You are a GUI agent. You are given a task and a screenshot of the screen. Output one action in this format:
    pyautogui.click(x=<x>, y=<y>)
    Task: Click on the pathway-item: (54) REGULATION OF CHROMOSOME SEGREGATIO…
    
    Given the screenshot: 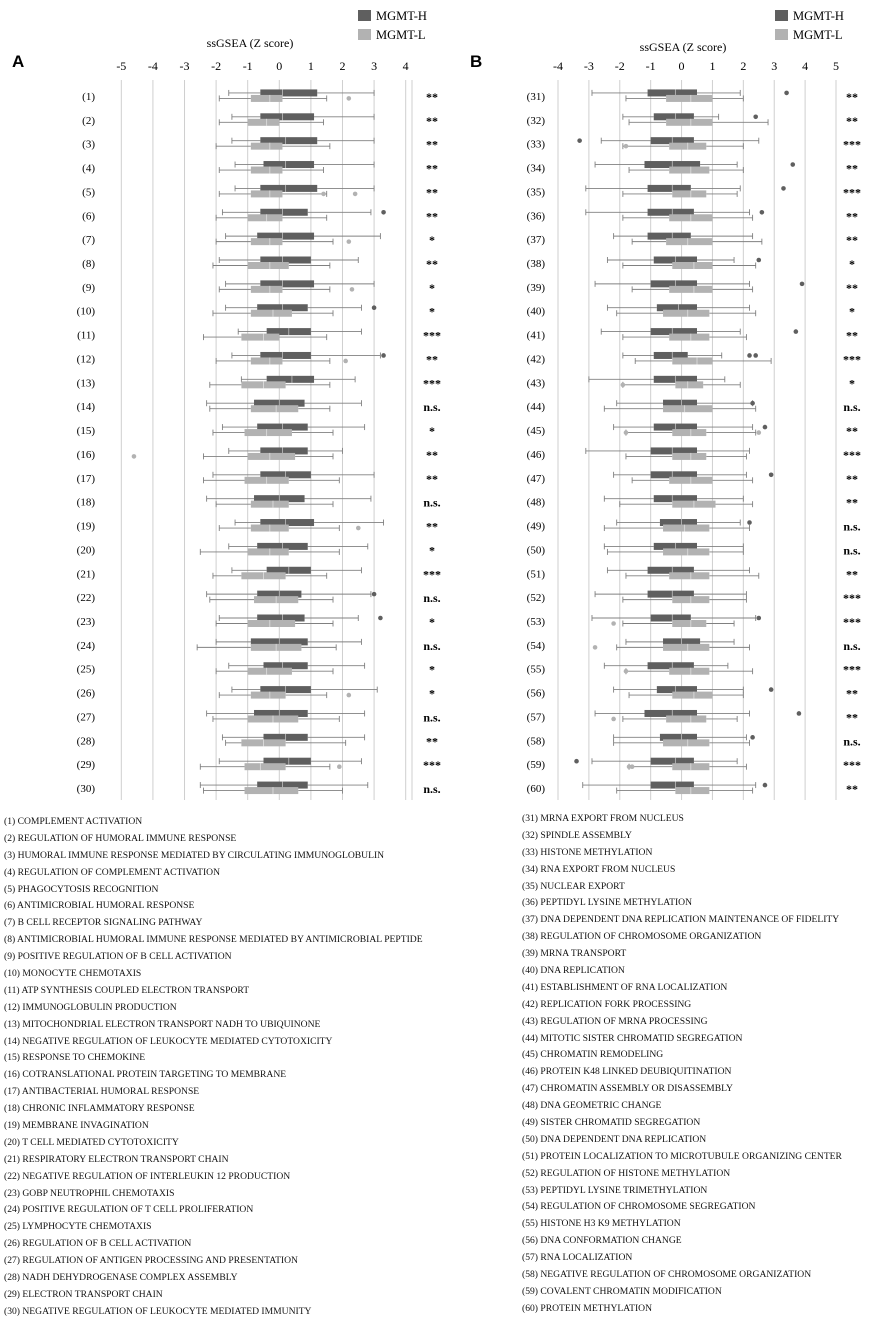 What is the action you would take?
    pyautogui.click(x=639, y=1207)
    